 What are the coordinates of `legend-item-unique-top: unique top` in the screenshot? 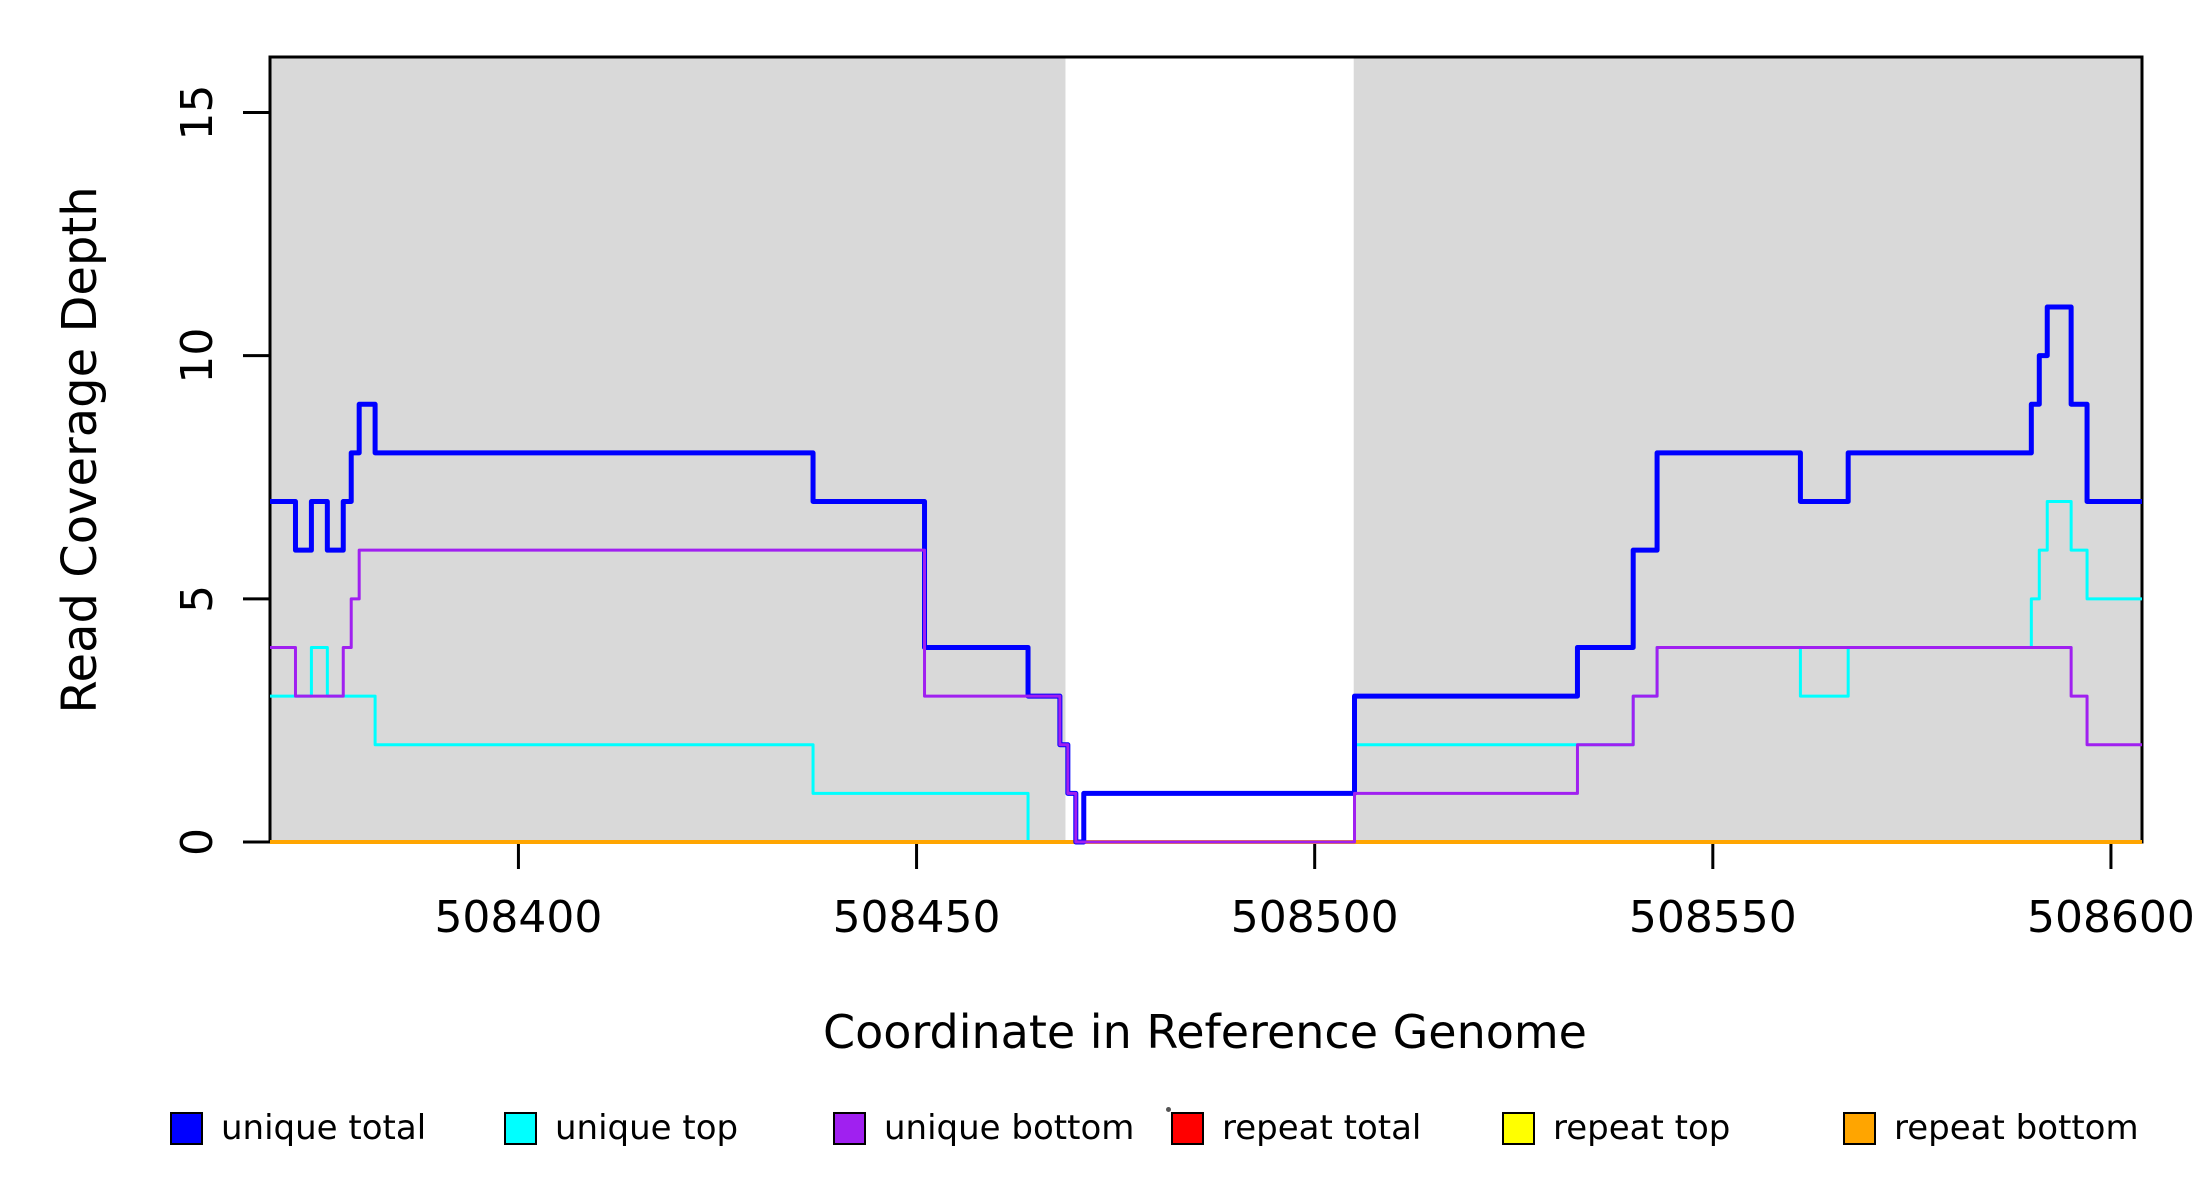 It's located at (621, 1128).